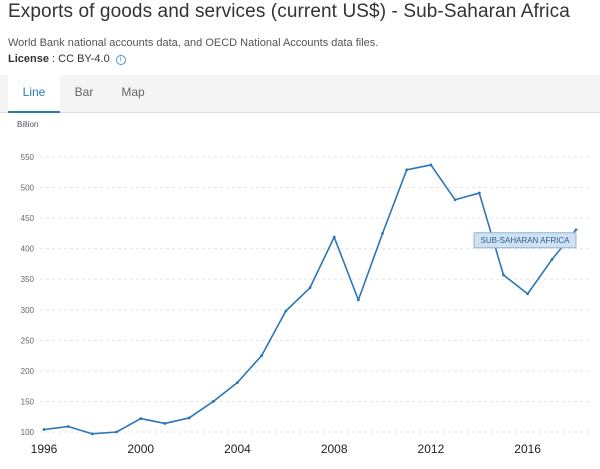 The image size is (600, 469). Describe the element at coordinates (28, 157) in the screenshot. I see `y-tick-label: 550` at that location.